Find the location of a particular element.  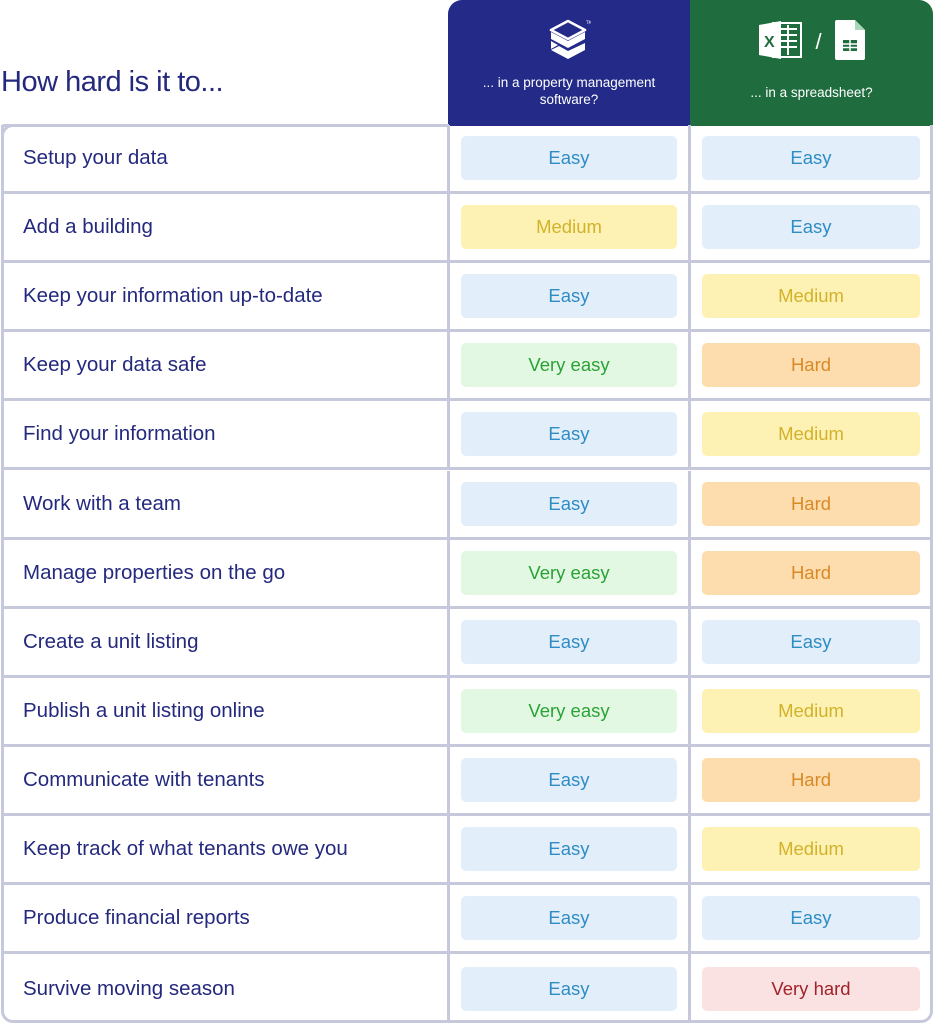

svg-text: X is located at coordinates (769, 42).